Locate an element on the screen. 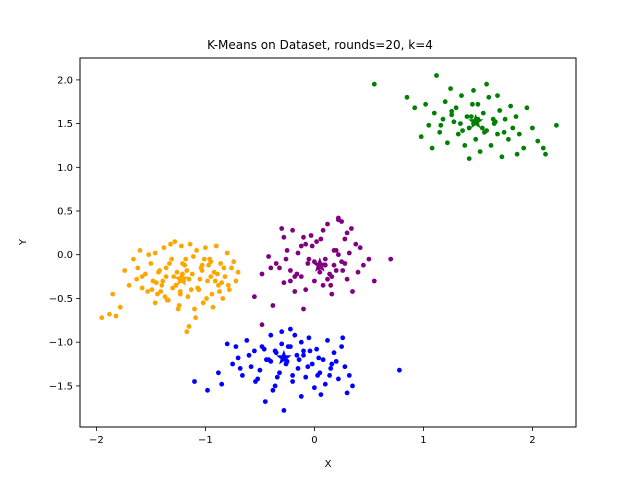 Image resolution: width=640 pixels, height=480 pixels. y-tick-label: 1.0 is located at coordinates (65, 168).